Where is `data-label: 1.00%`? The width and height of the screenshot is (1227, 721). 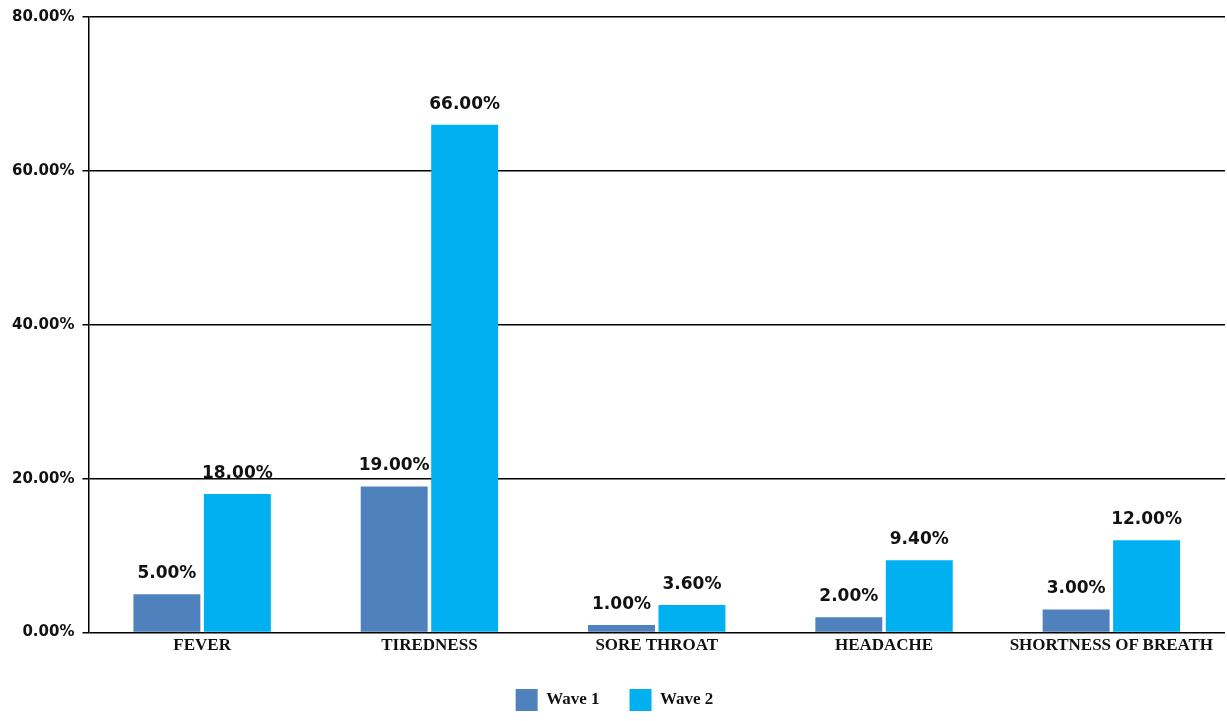 data-label: 1.00% is located at coordinates (621, 602).